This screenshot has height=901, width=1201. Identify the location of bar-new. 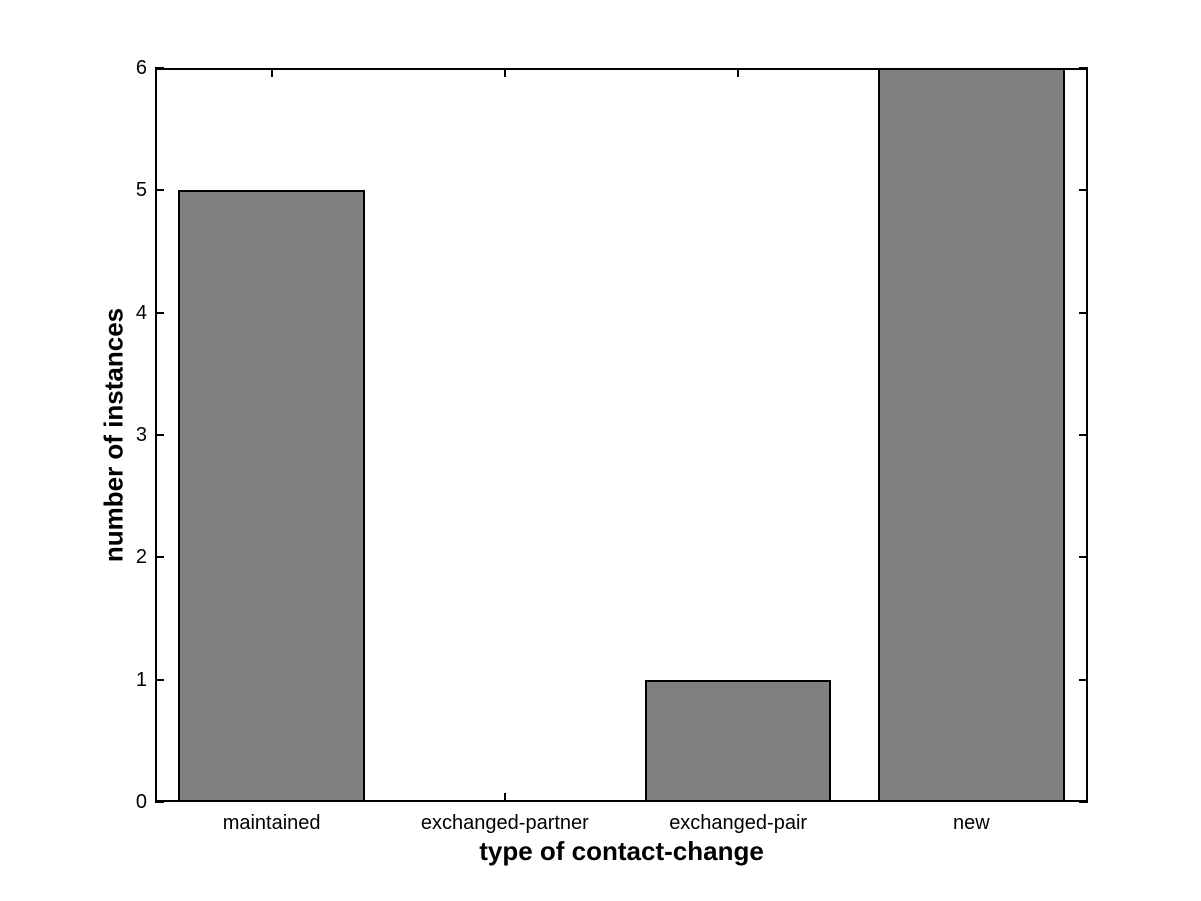
(971, 435).